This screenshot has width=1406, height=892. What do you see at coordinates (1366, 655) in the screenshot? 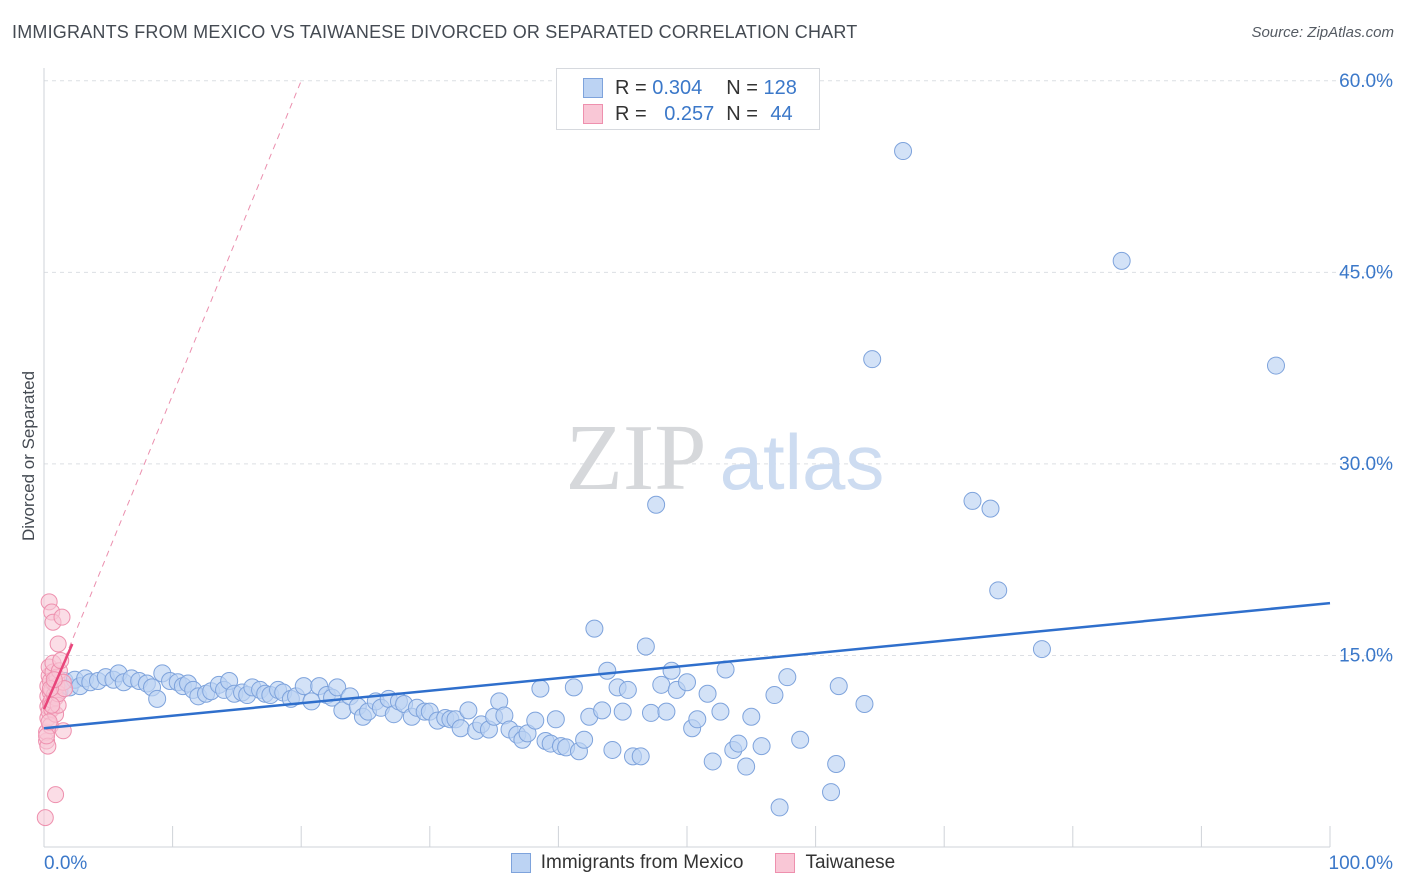
I see `y-tick-label-0: 15.0%` at bounding box center [1366, 655].